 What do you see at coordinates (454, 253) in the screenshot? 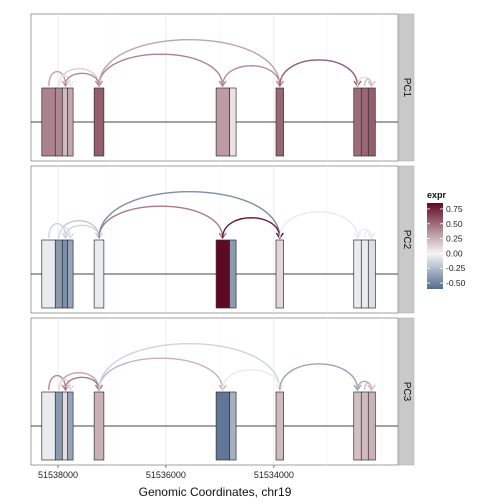
I see `legend-tick-label: 0.00` at bounding box center [454, 253].